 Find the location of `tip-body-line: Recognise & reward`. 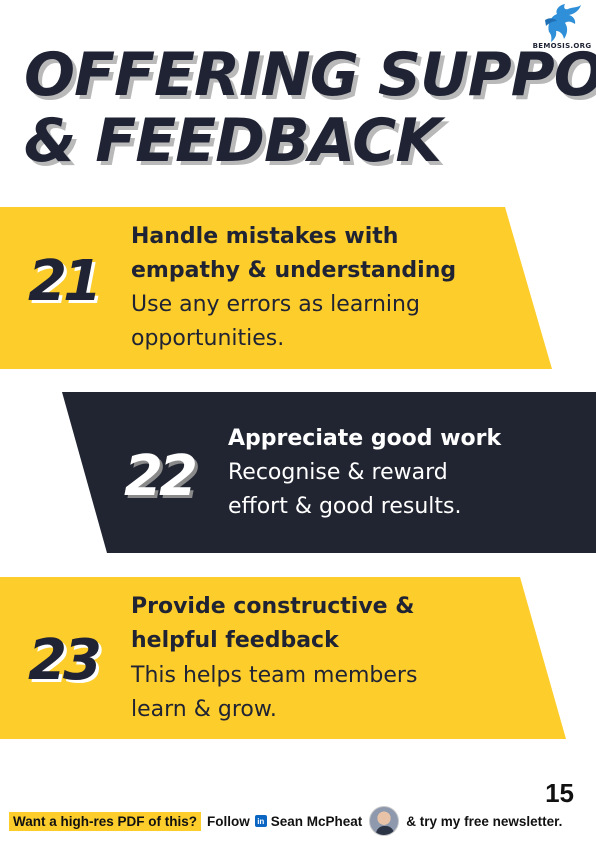

tip-body-line: Recognise & reward is located at coordinates (338, 472).